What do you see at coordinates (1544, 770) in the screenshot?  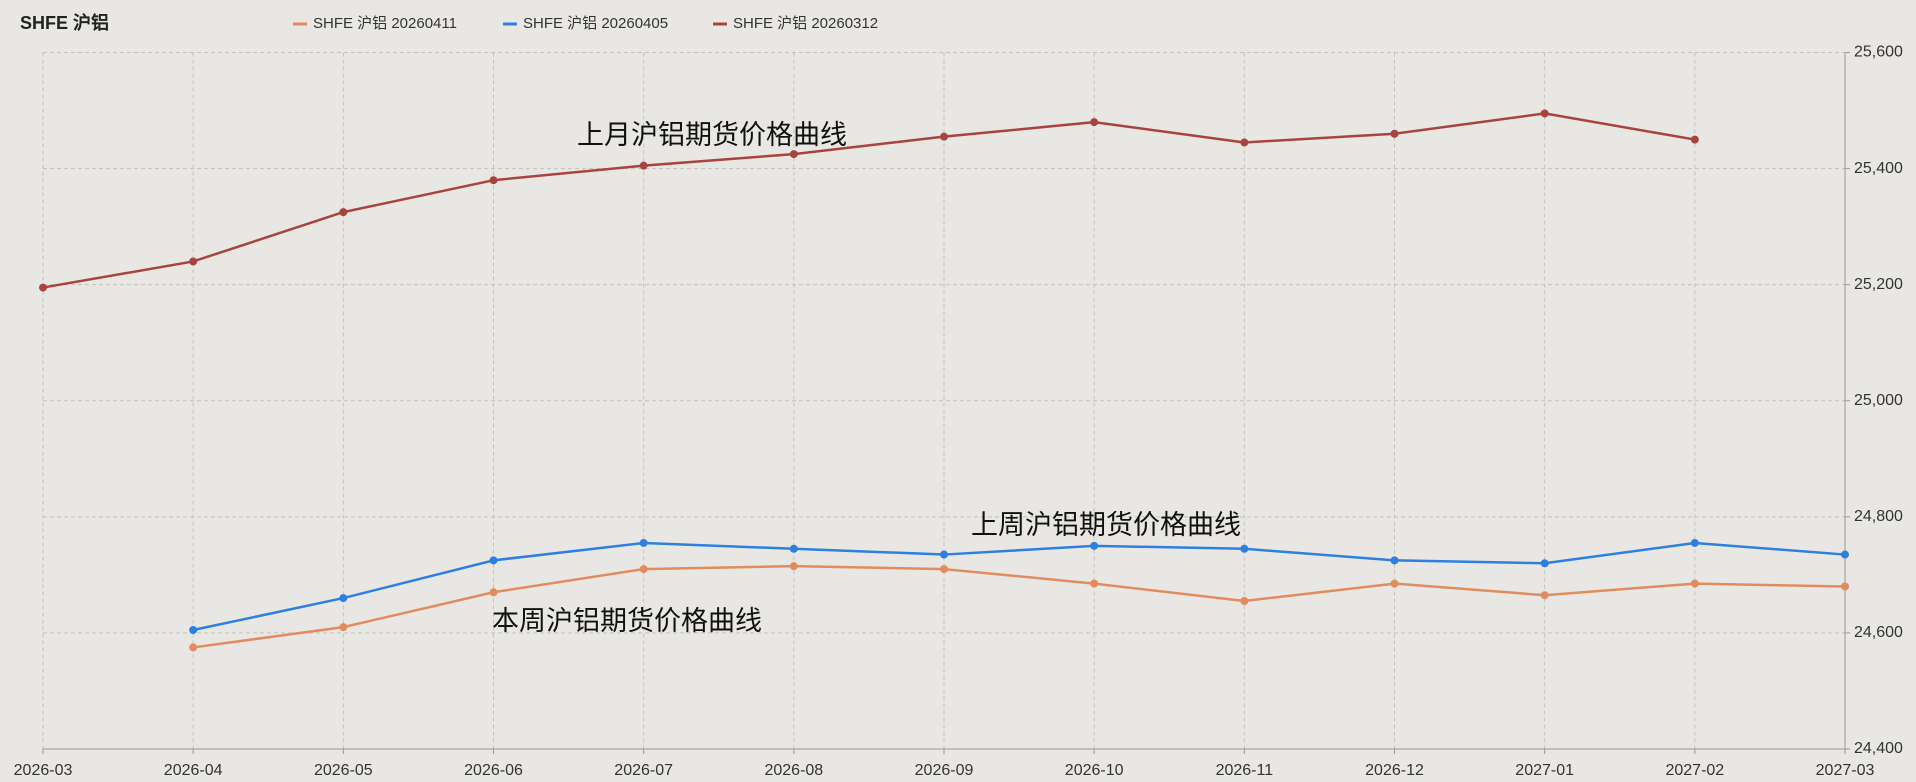 I see `x-tick-label: 2027-01` at bounding box center [1544, 770].